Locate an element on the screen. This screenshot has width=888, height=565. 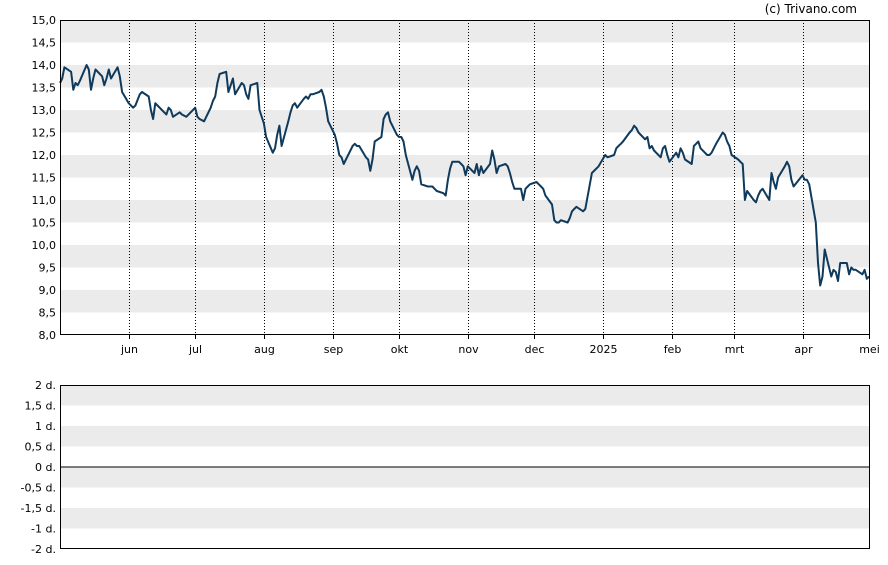
x-tick-label: sep is located at coordinates (333, 349).